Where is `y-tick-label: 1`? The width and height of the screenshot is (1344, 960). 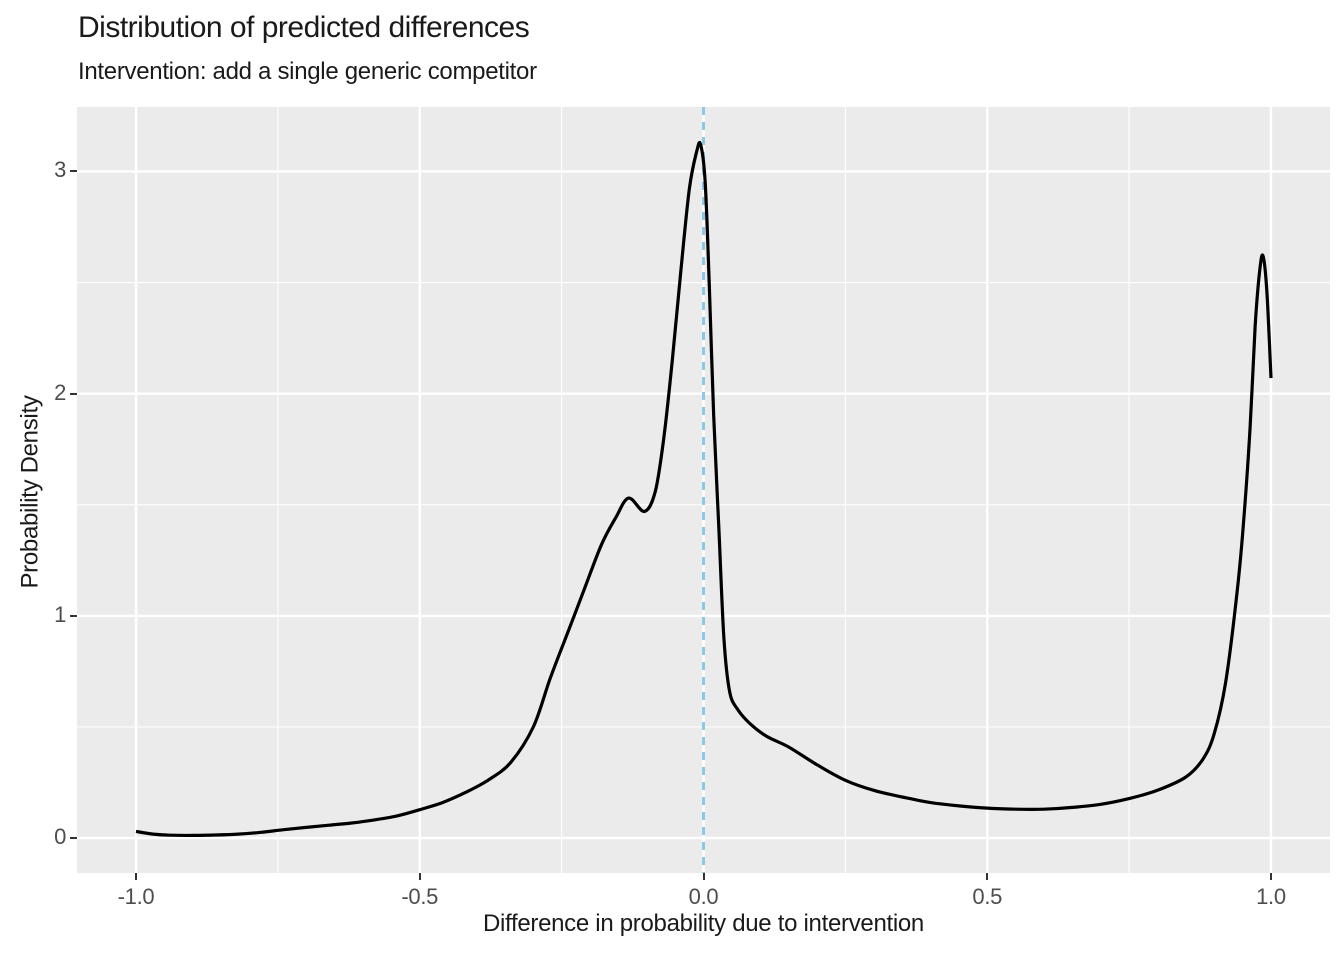
y-tick-label: 1 is located at coordinates (60, 614).